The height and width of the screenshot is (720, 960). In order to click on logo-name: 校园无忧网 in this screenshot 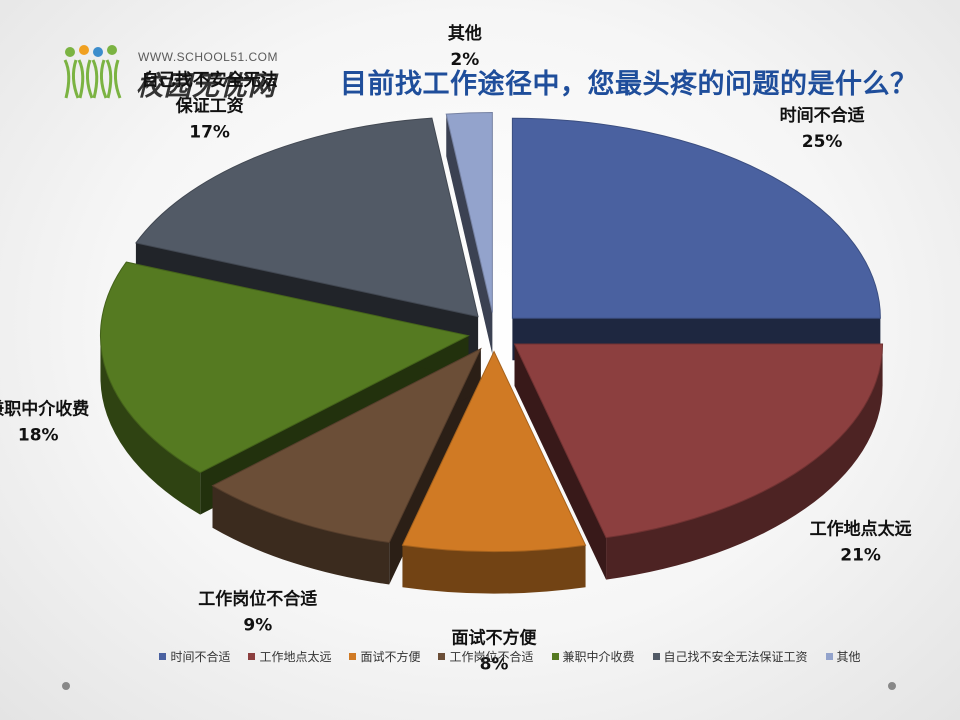, I will do `click(206, 86)`.